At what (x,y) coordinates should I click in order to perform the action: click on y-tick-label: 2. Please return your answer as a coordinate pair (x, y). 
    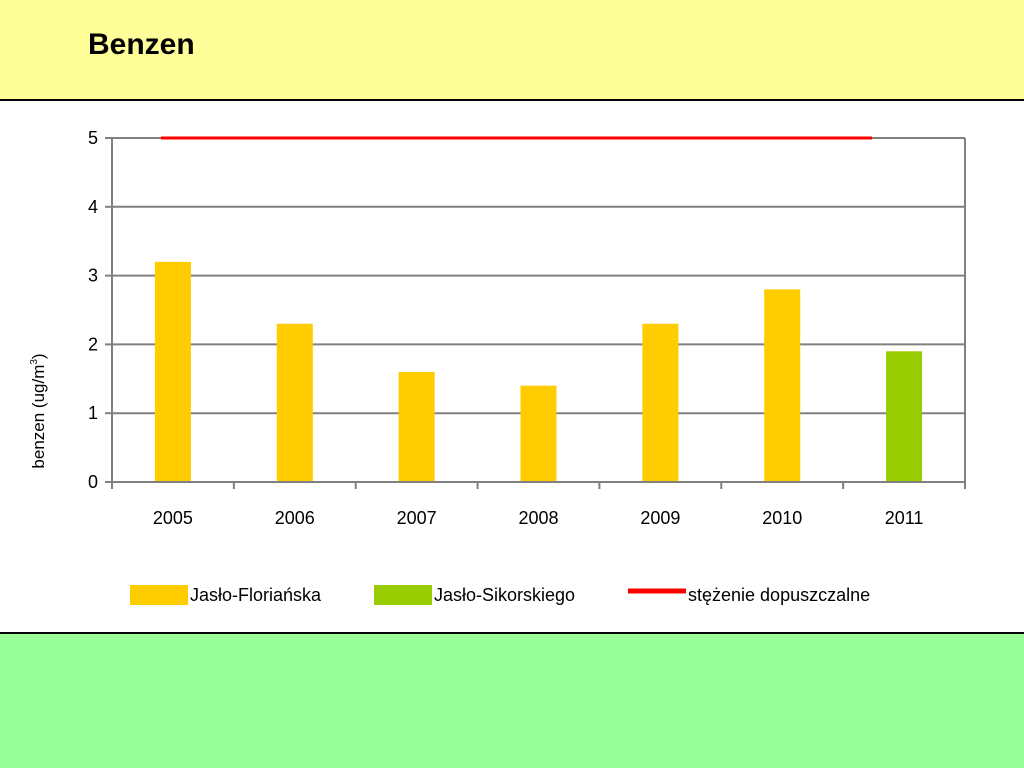
    Looking at the image, I should click on (93, 344).